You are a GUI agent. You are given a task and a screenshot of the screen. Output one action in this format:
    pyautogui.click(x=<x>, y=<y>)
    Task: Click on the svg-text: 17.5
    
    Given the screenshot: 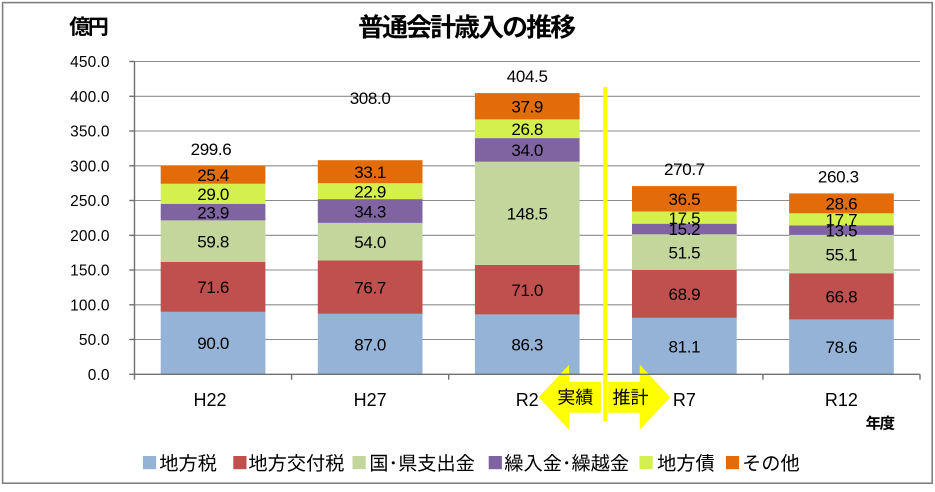 What is the action you would take?
    pyautogui.click(x=685, y=218)
    